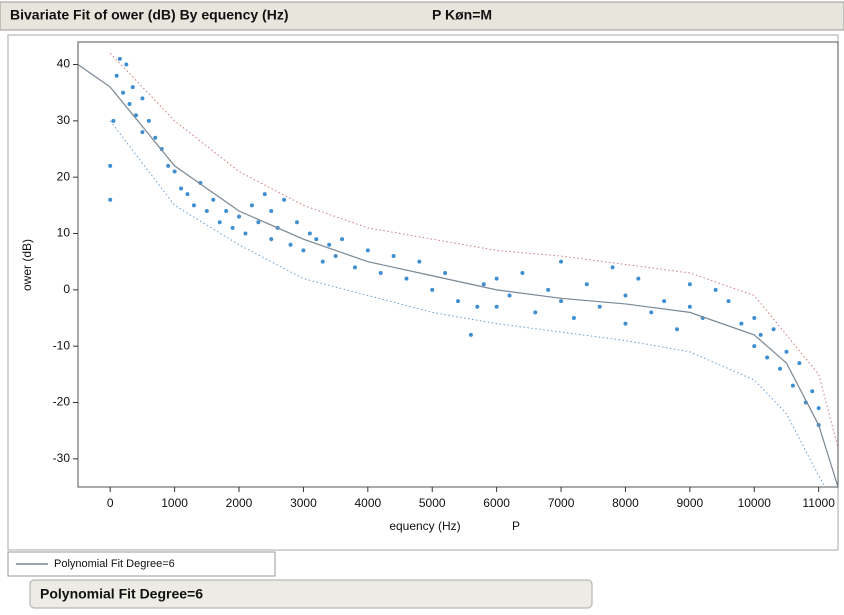  What do you see at coordinates (174, 503) in the screenshot?
I see `x-tick-label: 1000` at bounding box center [174, 503].